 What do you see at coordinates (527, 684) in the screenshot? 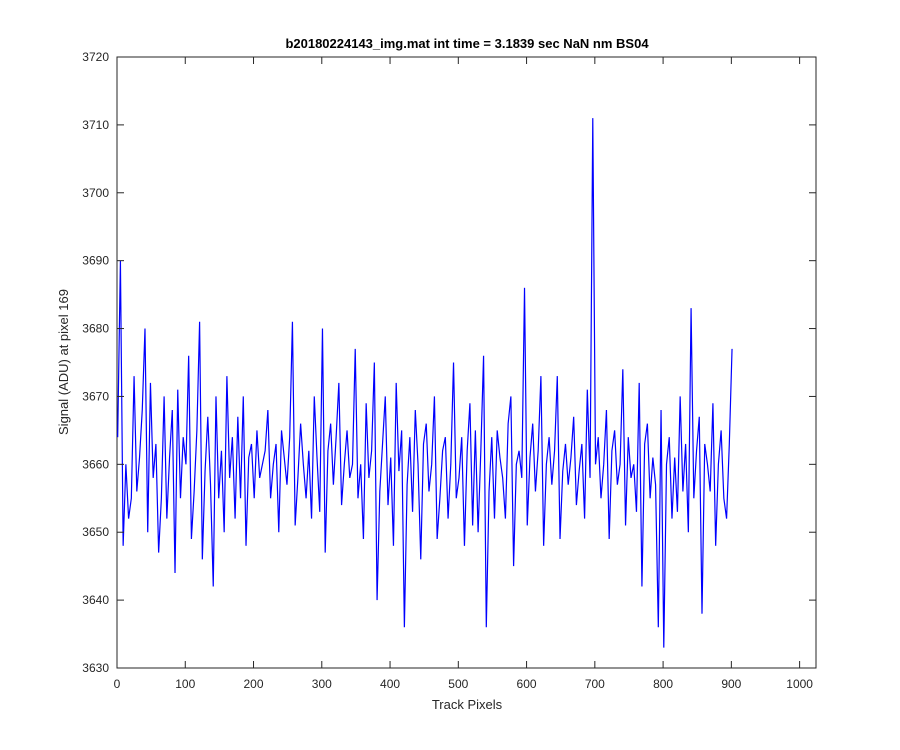
I see `x-tick-label: 600` at bounding box center [527, 684].